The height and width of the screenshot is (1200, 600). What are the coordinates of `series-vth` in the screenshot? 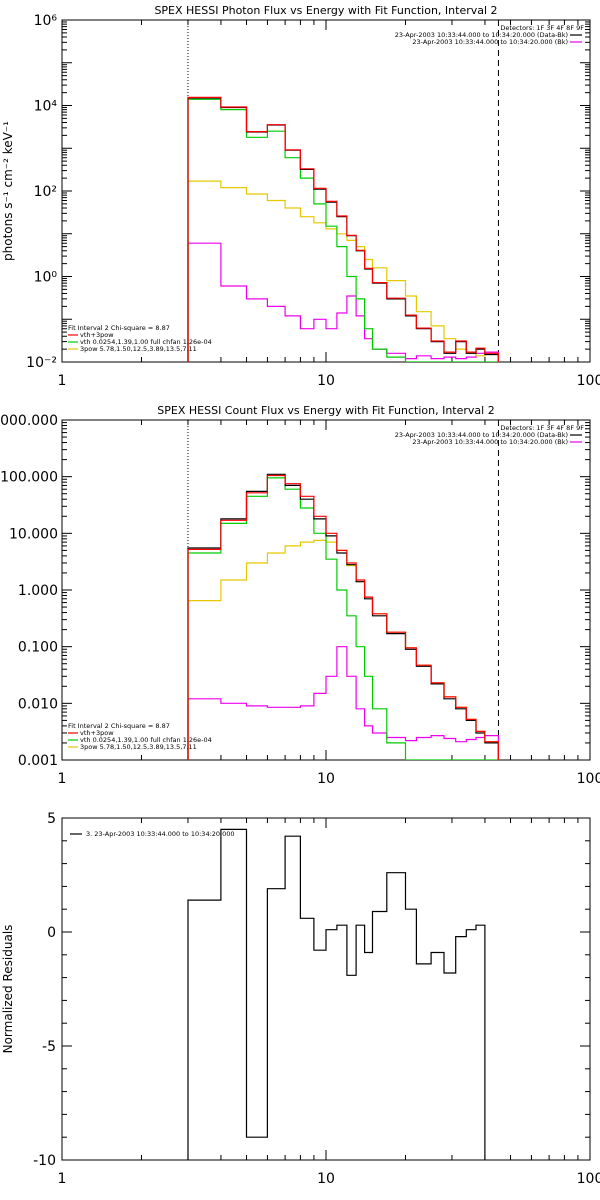 It's located at (343, 230).